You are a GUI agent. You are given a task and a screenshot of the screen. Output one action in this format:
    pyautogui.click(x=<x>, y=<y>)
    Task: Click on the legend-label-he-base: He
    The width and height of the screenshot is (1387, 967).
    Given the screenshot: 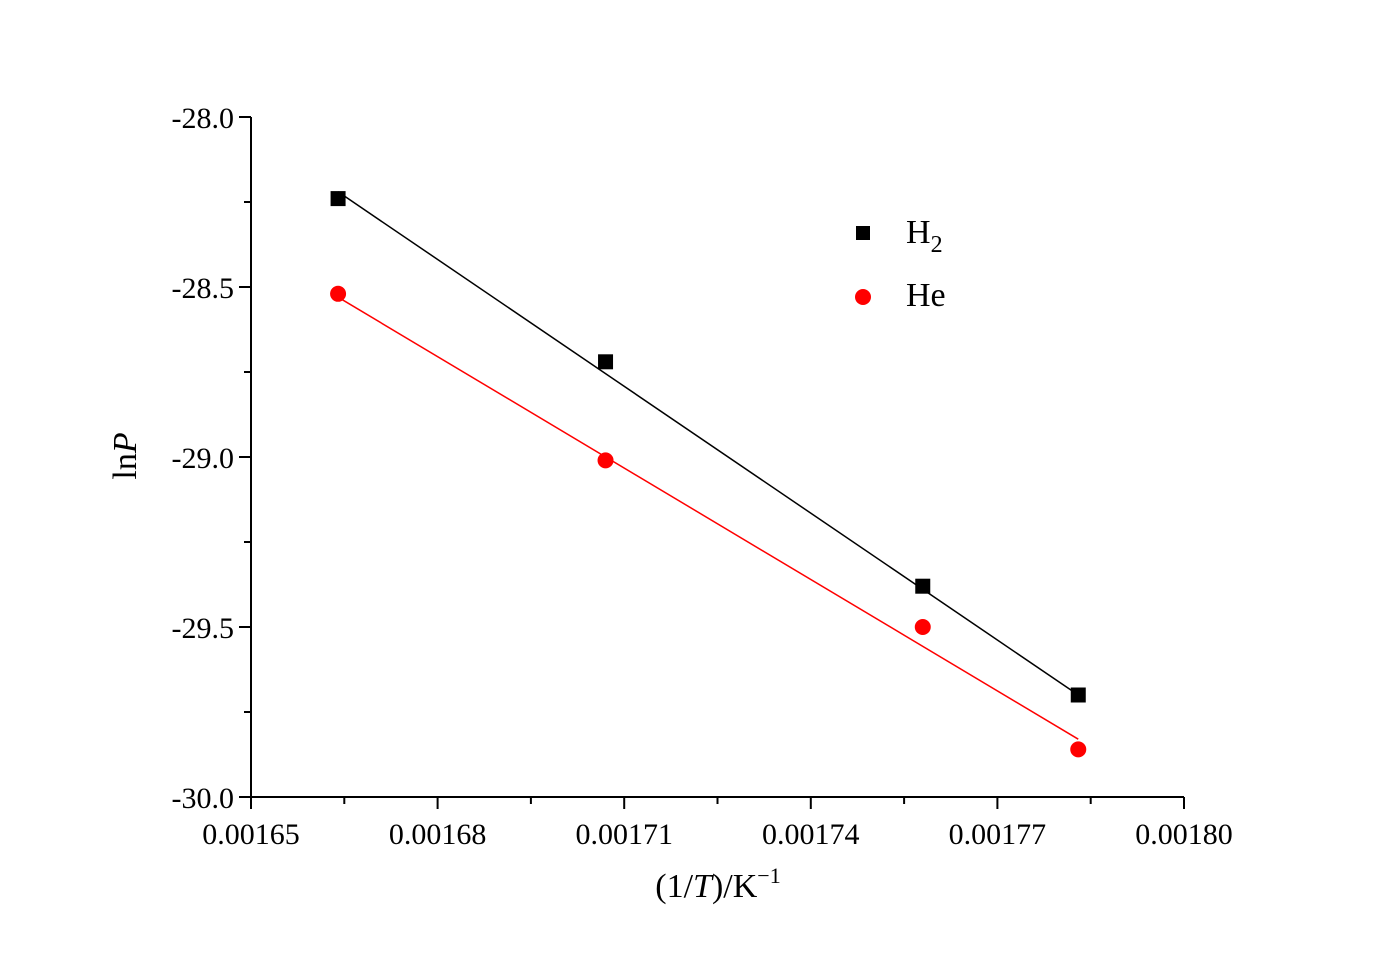 What is the action you would take?
    pyautogui.click(x=926, y=295)
    